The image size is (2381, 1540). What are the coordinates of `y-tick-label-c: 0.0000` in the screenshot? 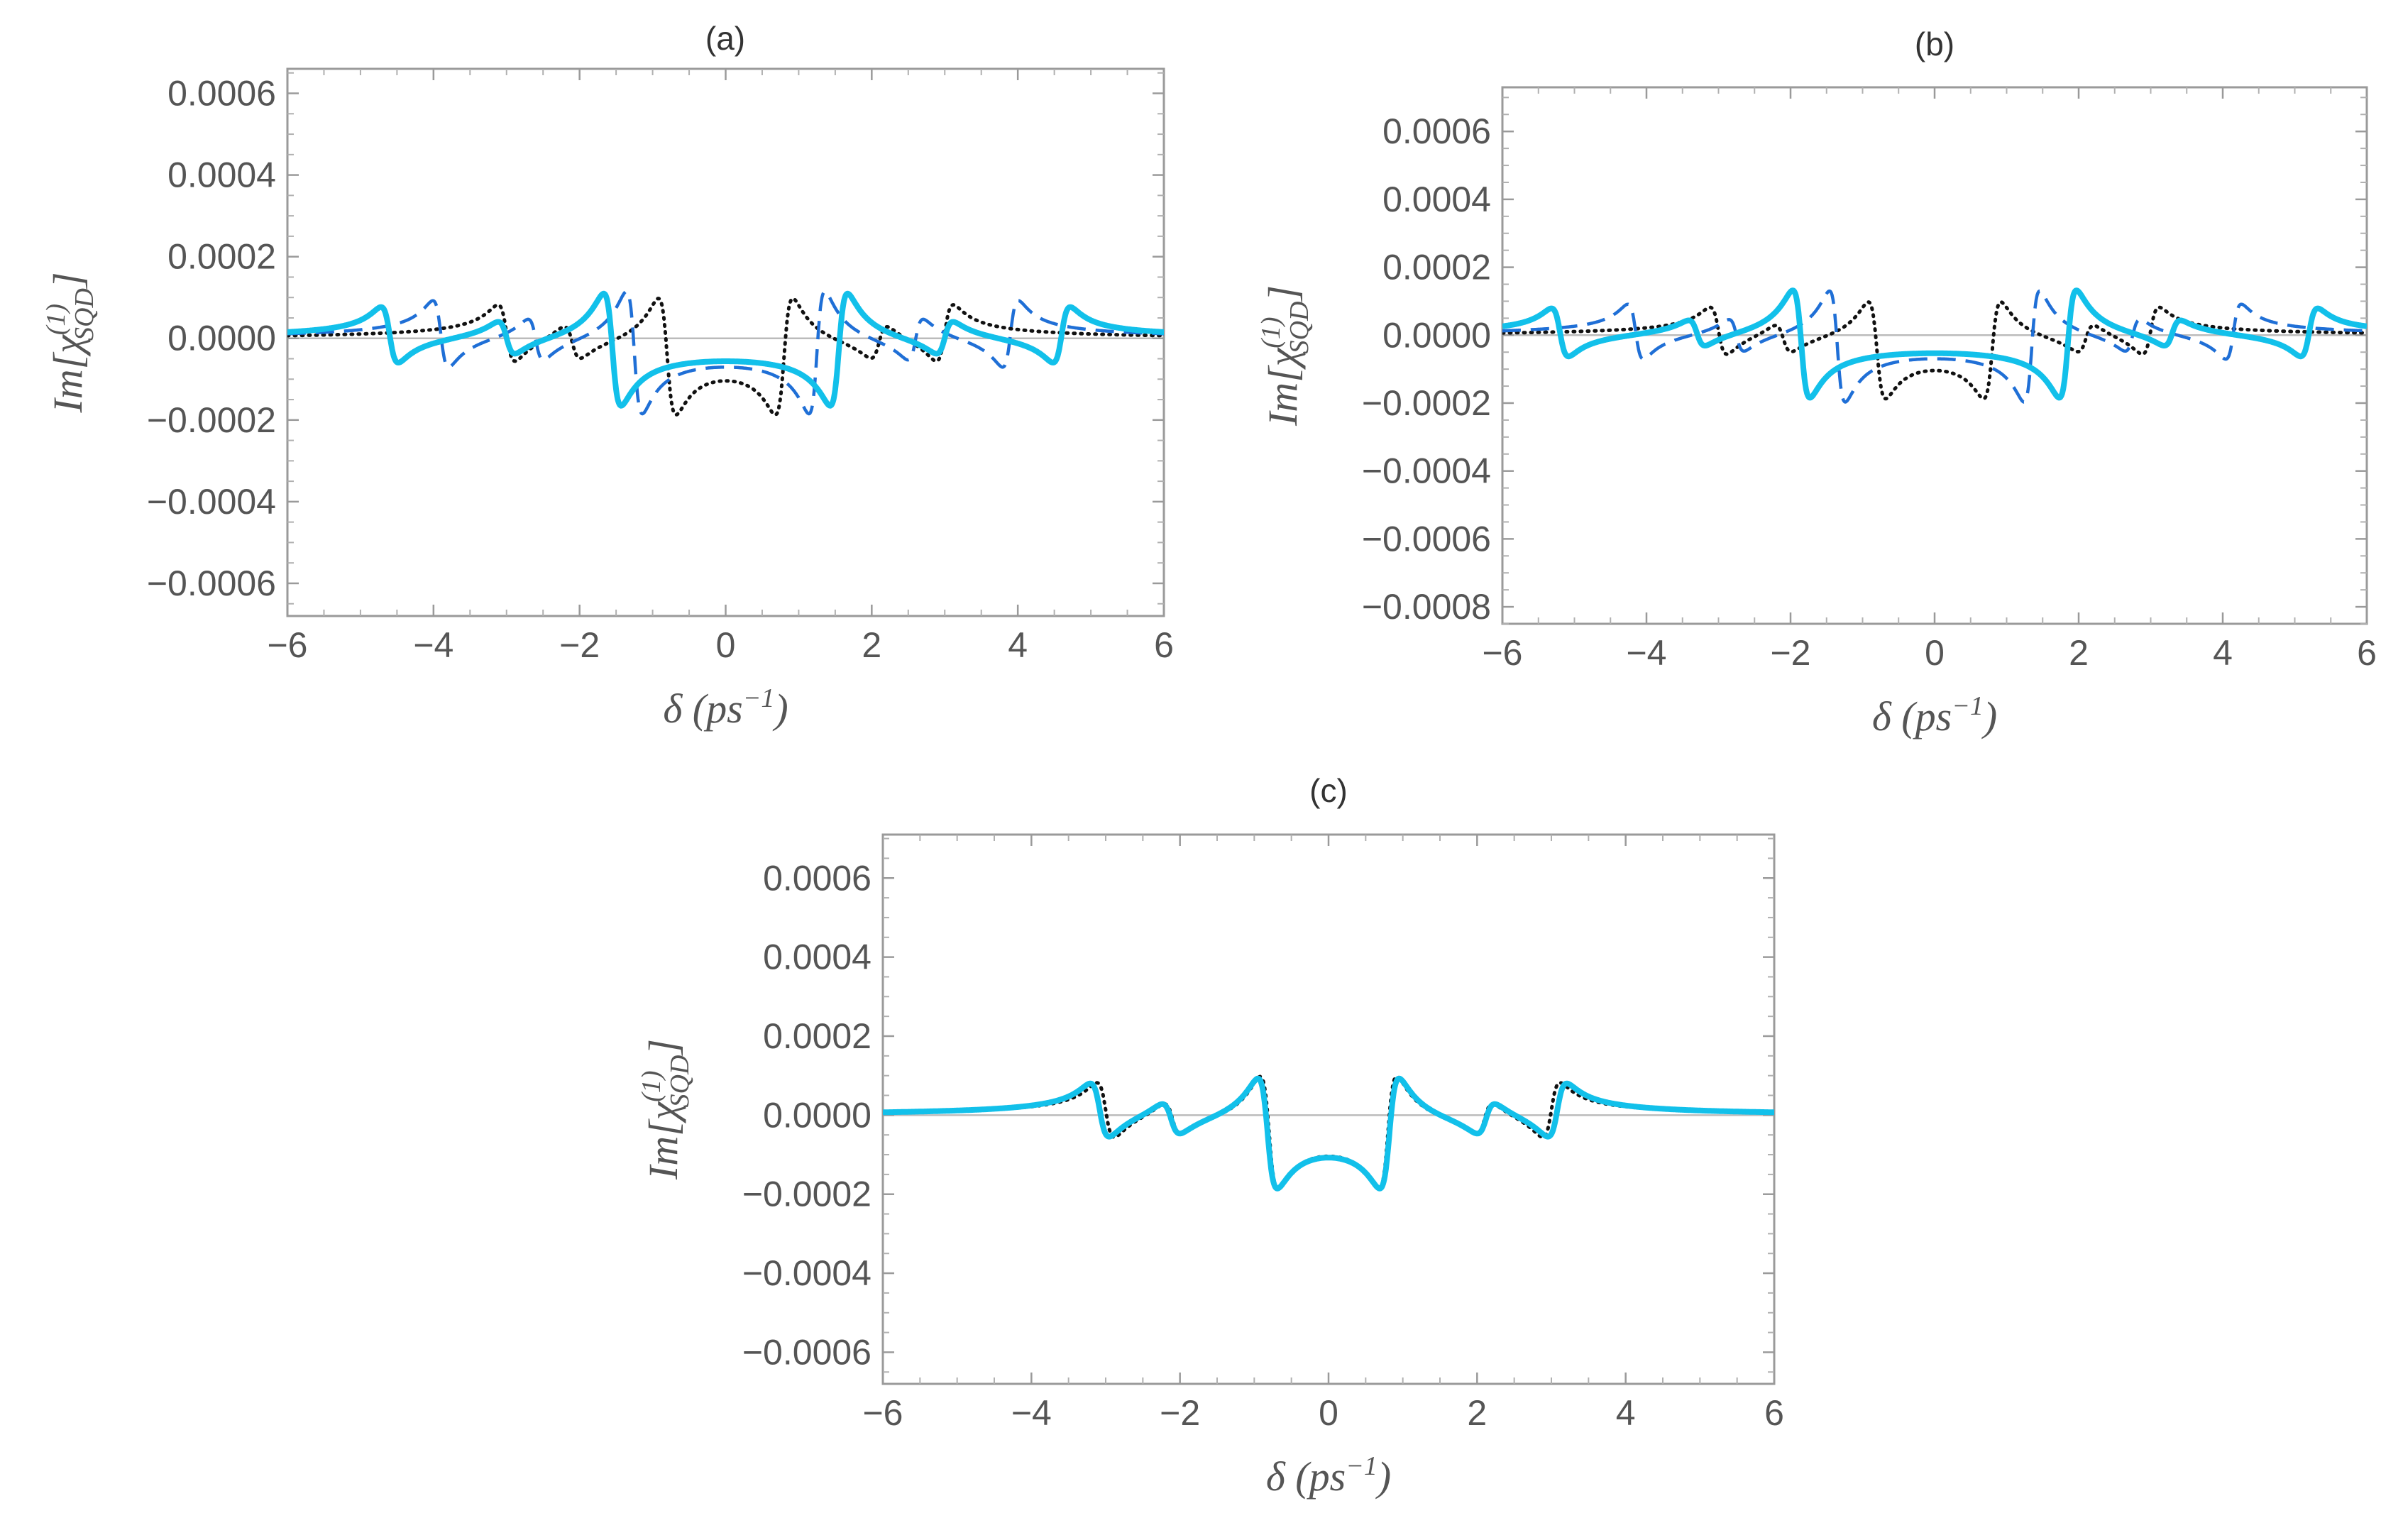 It's located at (817, 1115).